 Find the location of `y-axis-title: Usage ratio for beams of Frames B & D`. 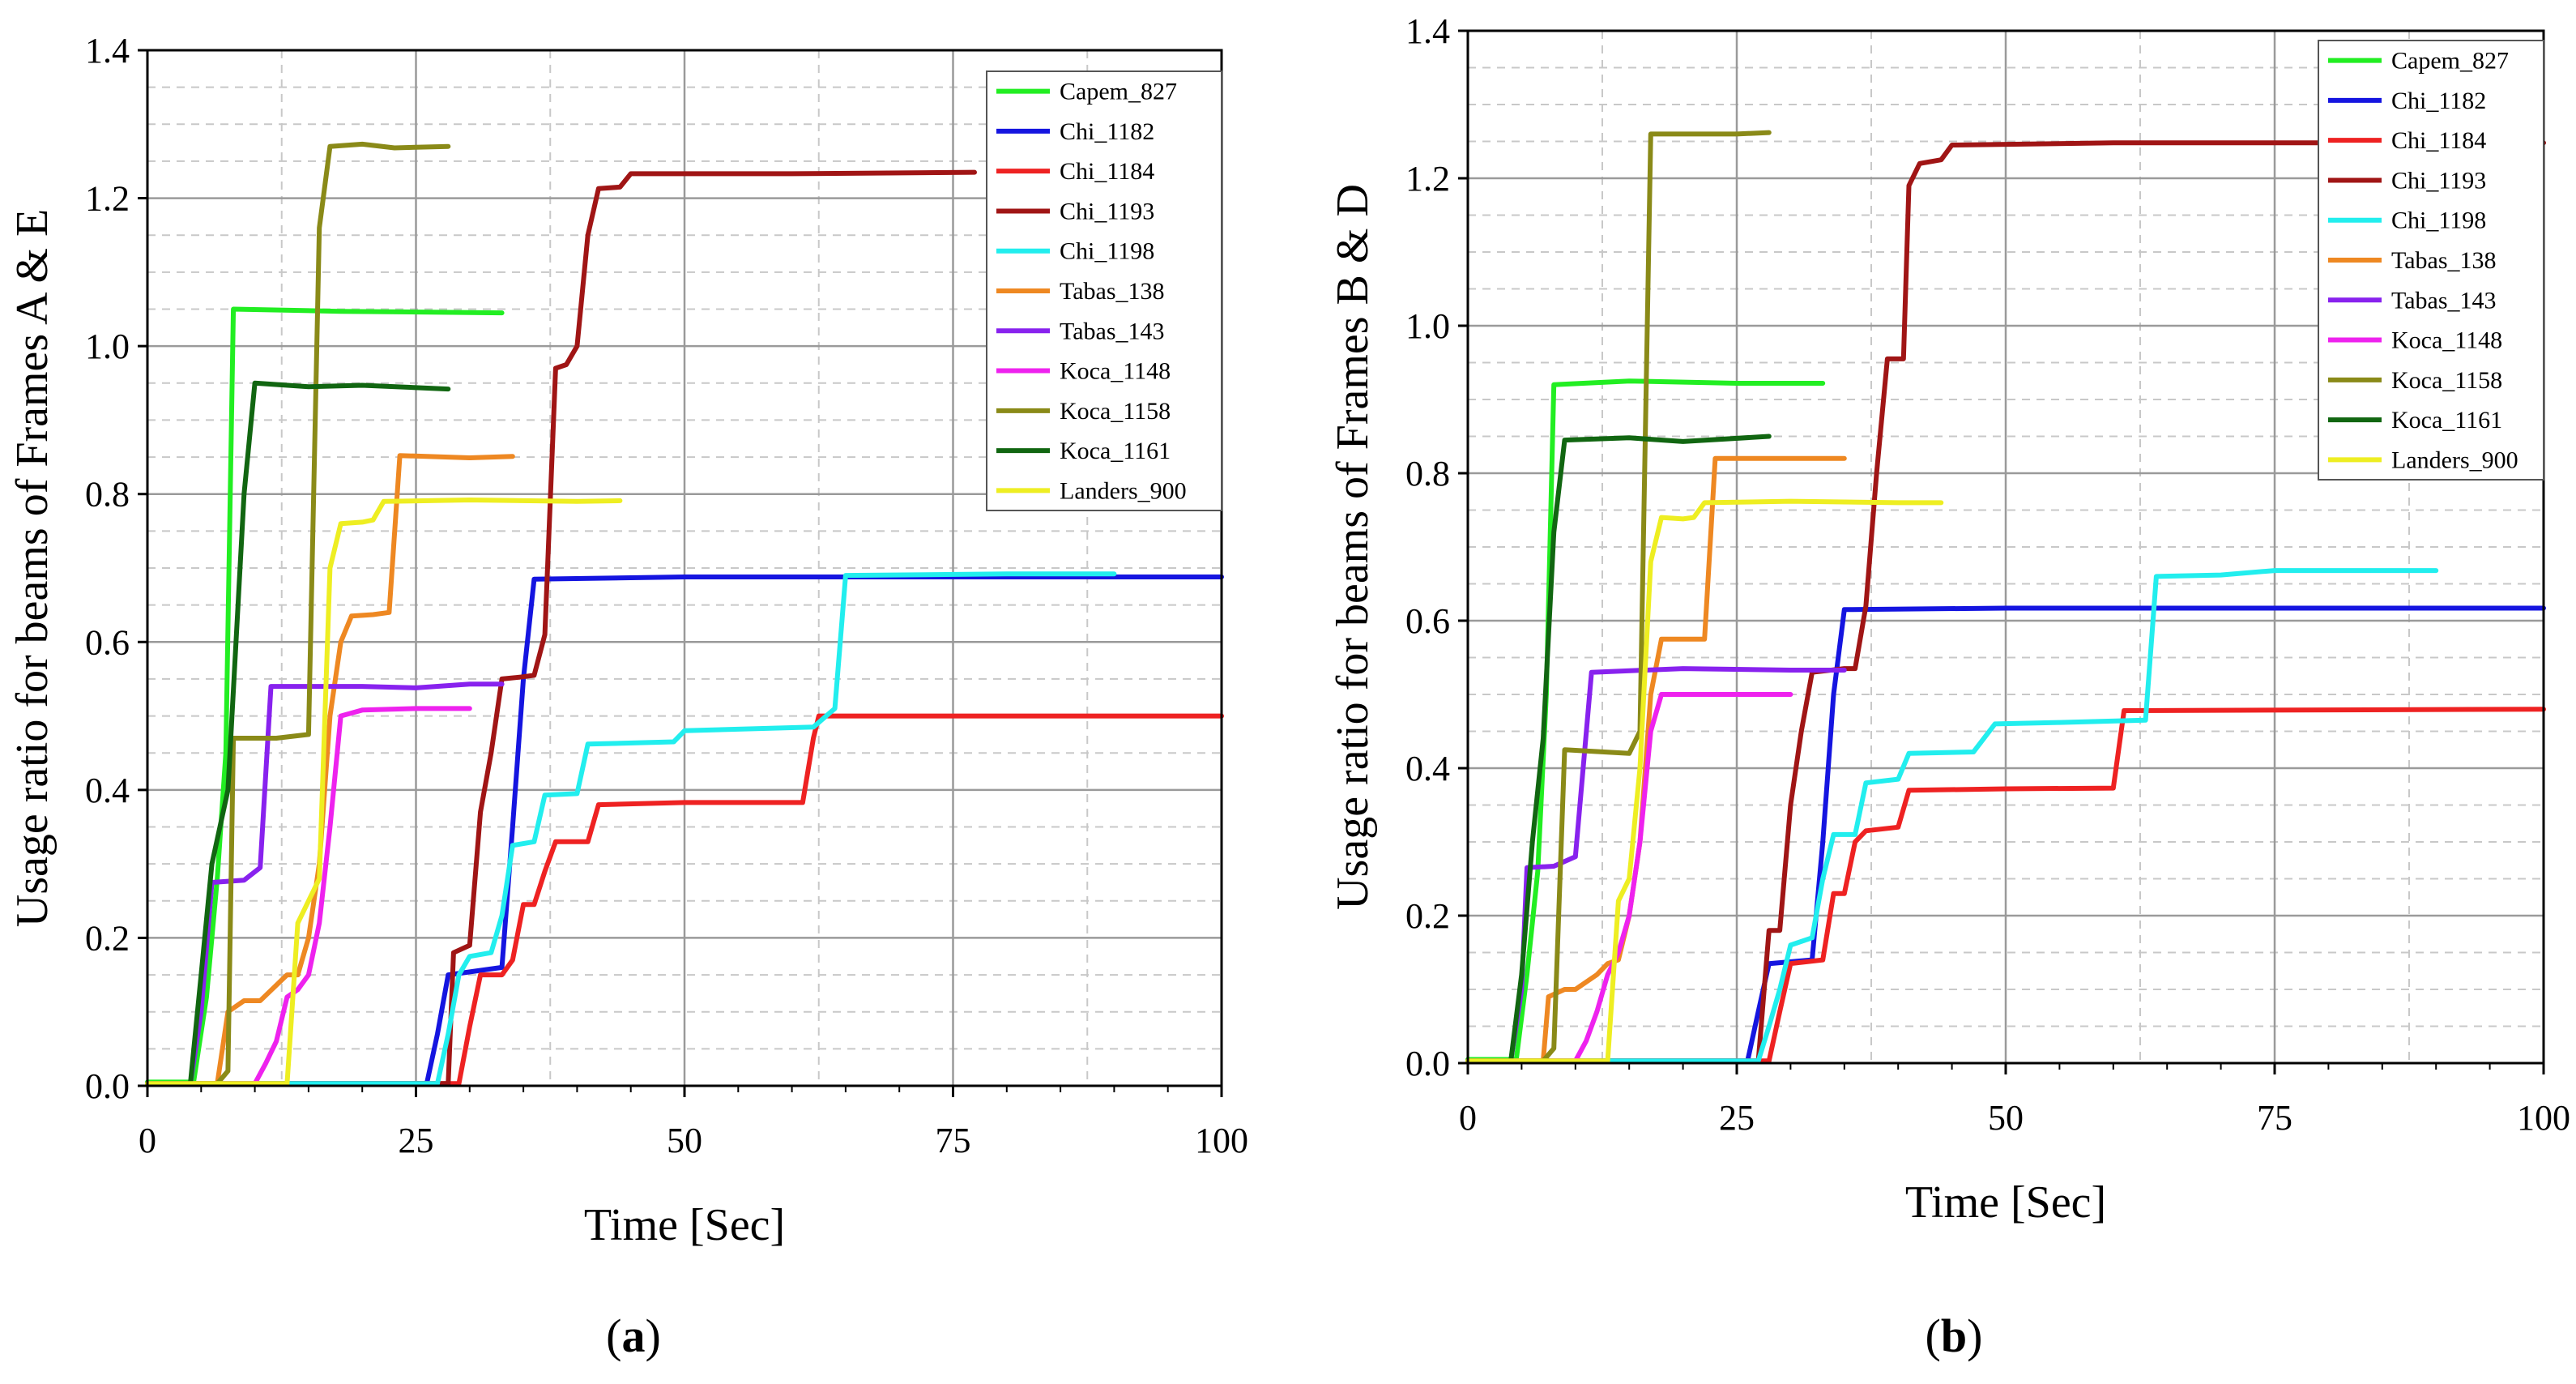

y-axis-title: Usage ratio for beams of Frames B & D is located at coordinates (1353, 547).